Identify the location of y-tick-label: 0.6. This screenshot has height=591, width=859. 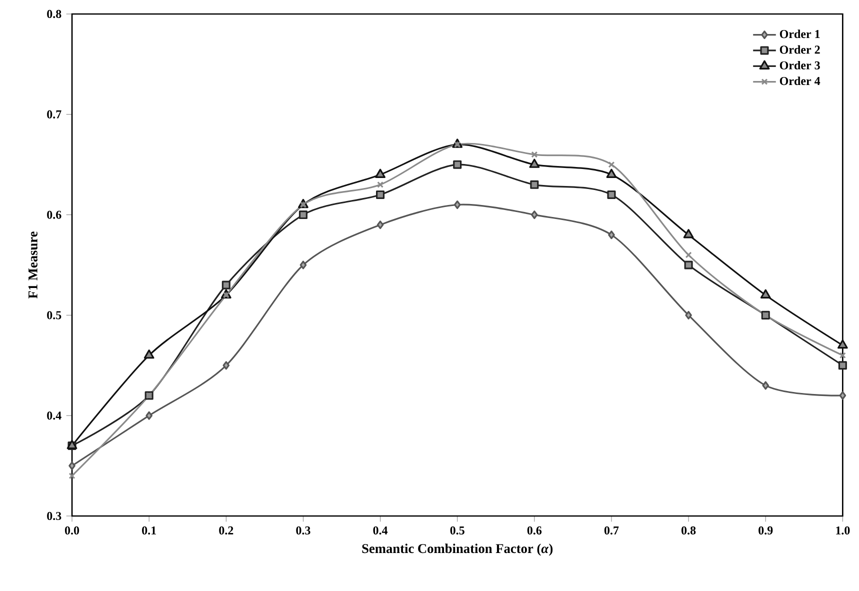
(54, 214).